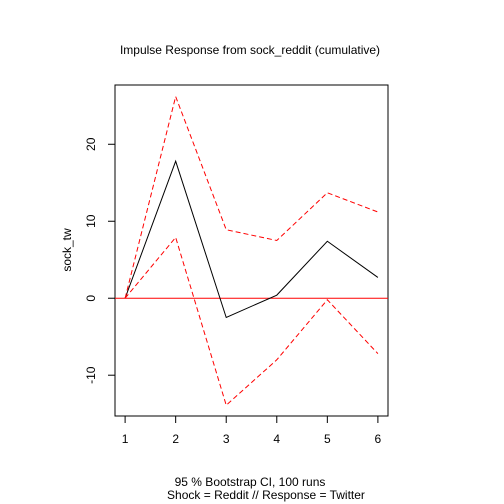  Describe the element at coordinates (100, 260) in the screenshot. I see `y-axis: -10 0 10 20` at that location.